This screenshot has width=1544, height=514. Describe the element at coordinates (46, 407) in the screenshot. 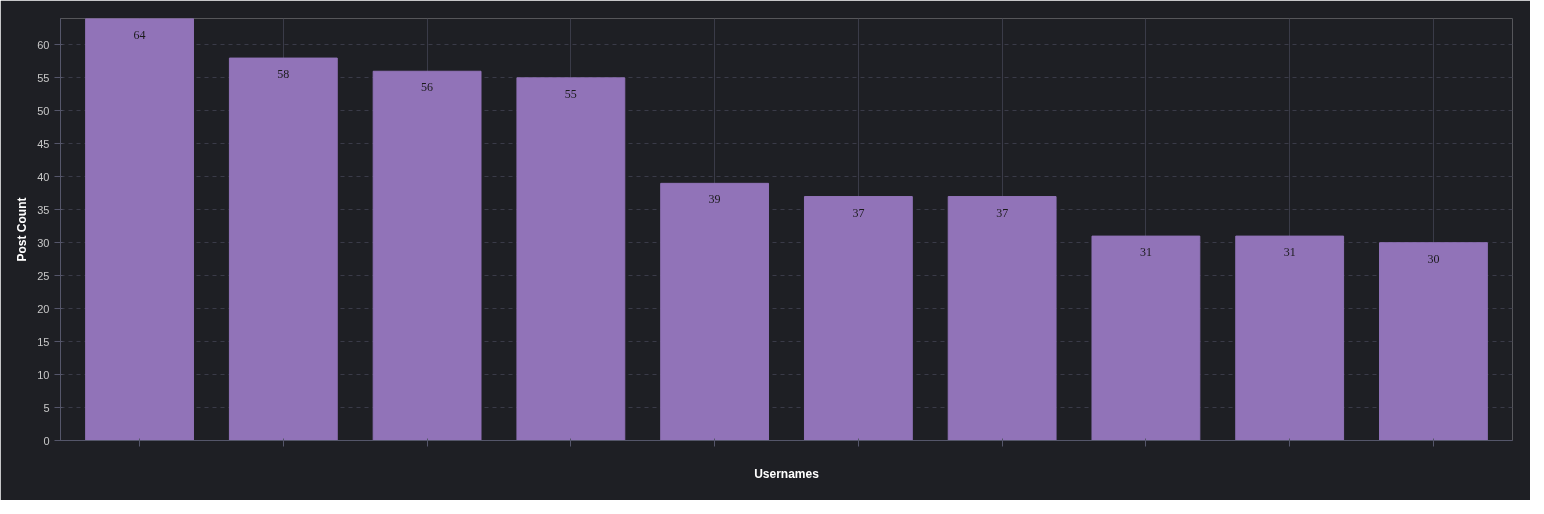

I see `y-tick-label: 5` at that location.